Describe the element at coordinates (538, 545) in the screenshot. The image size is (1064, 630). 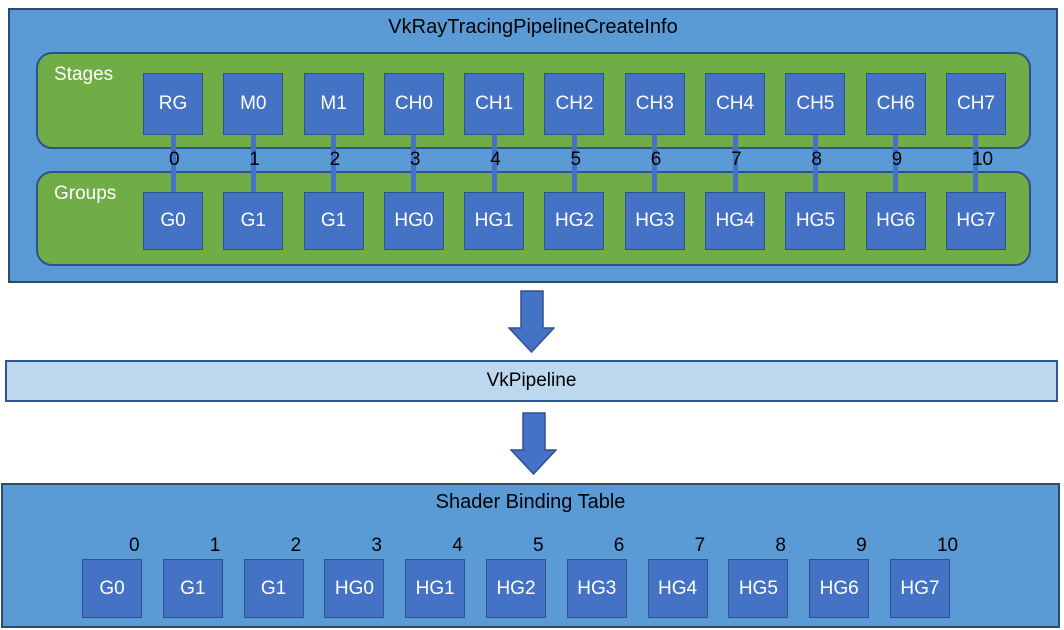
I see `sbt-index-label: 5` at that location.